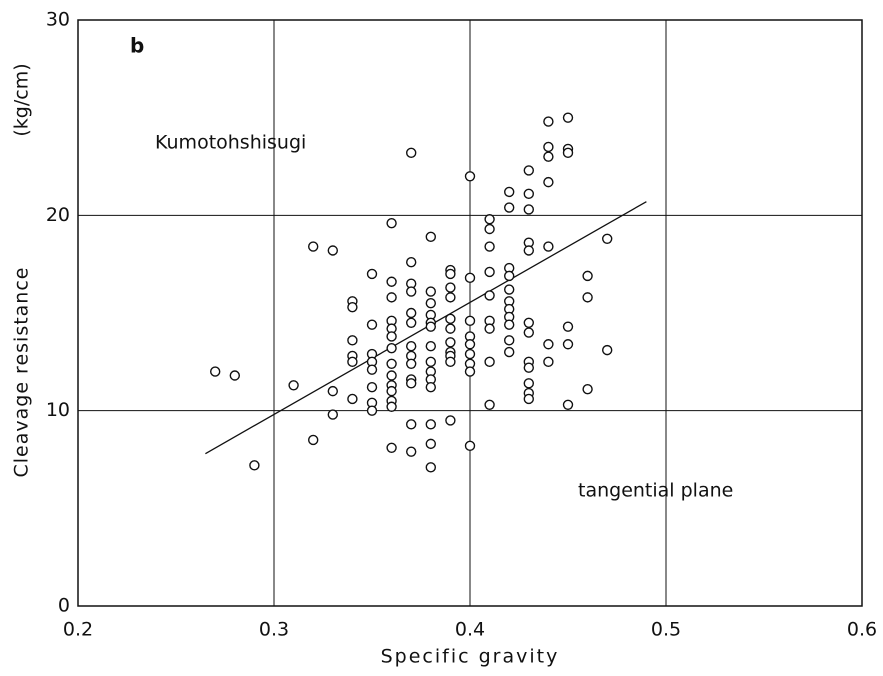 Image resolution: width=883 pixels, height=676 pixels. What do you see at coordinates (470, 657) in the screenshot?
I see `x-axis-label: Specific gravity` at bounding box center [470, 657].